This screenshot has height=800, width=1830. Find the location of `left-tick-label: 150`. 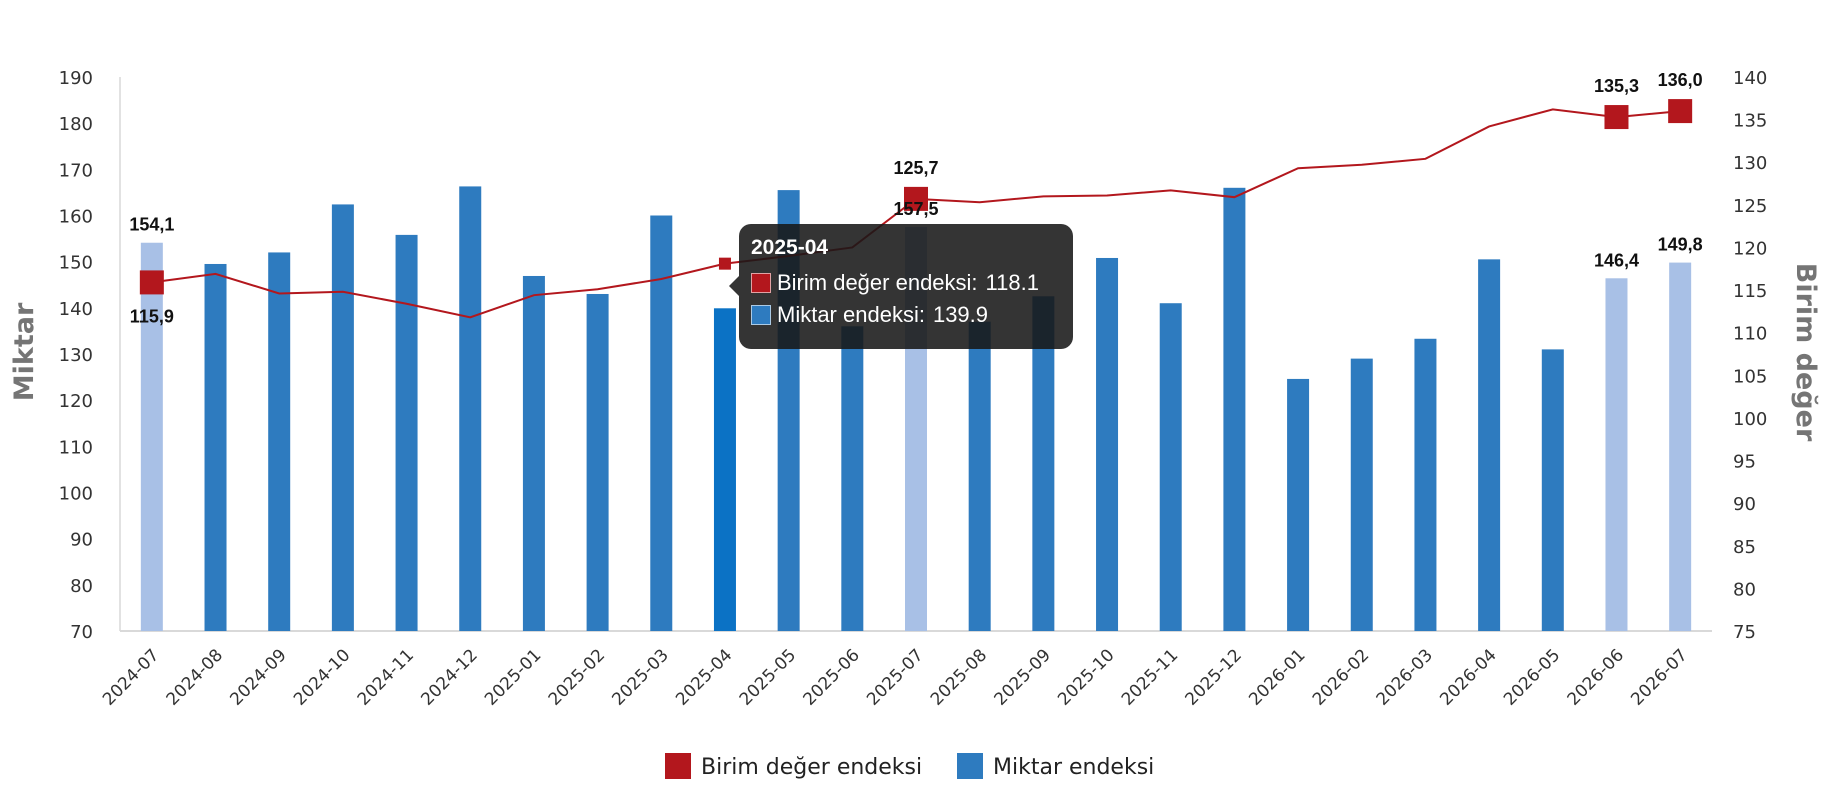

left-tick-label: 150 is located at coordinates (76, 263).